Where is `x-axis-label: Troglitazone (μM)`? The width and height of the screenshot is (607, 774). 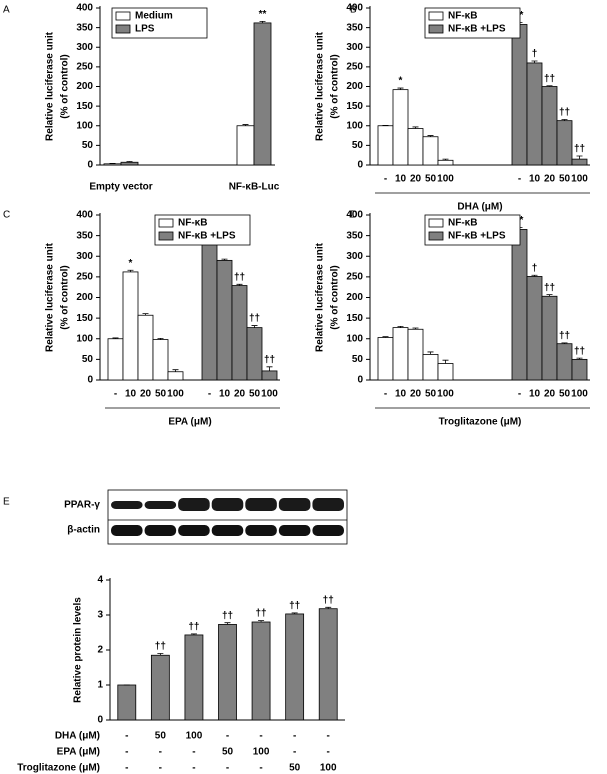
x-axis-label: Troglitazone (μM) is located at coordinates (480, 422).